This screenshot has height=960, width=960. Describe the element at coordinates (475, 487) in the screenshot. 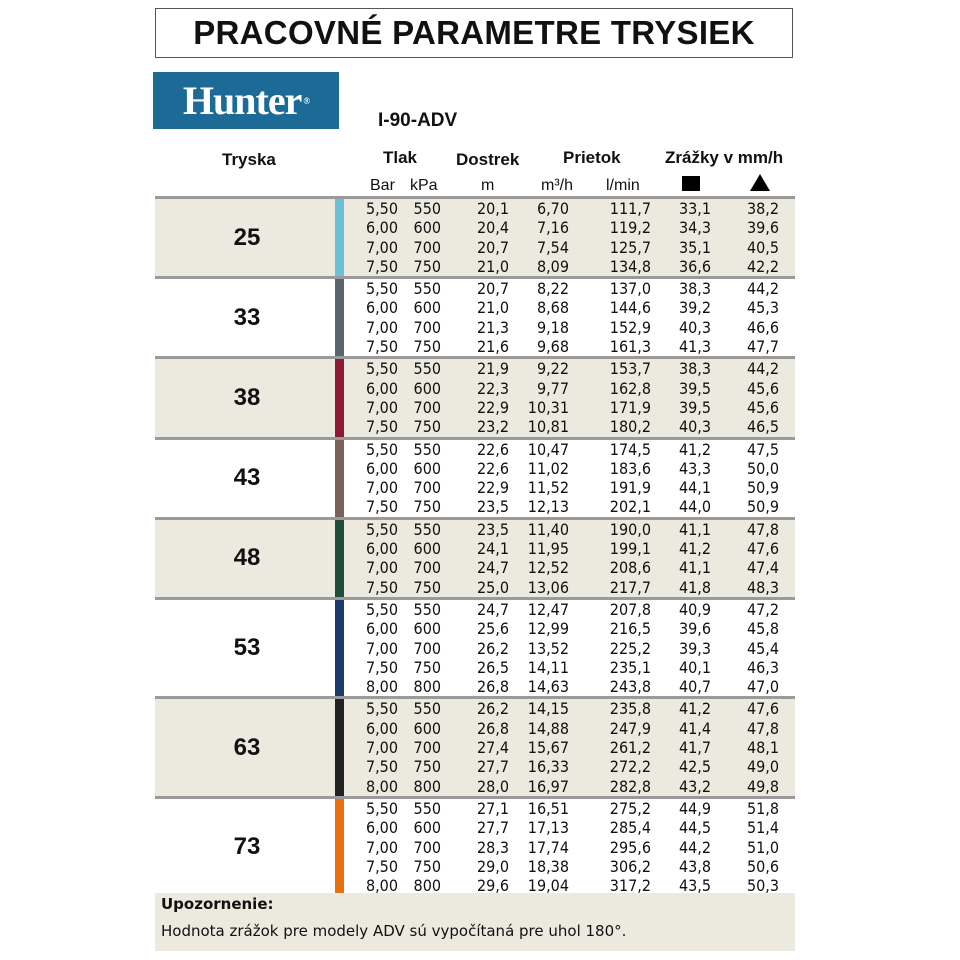

I see `table-row: 7,00 700 22,9 11,52 191,9 44,1 50,9` at that location.